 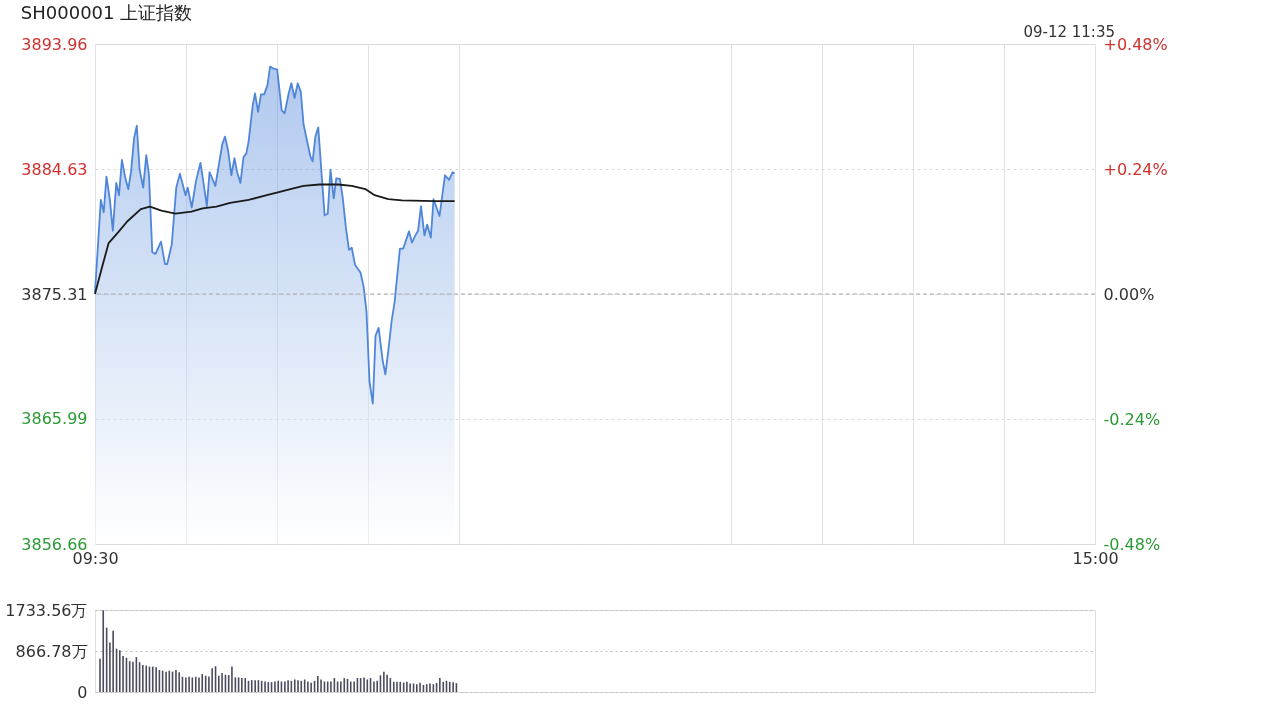 I want to click on y-tick-label: 3893.96, so click(x=54, y=44).